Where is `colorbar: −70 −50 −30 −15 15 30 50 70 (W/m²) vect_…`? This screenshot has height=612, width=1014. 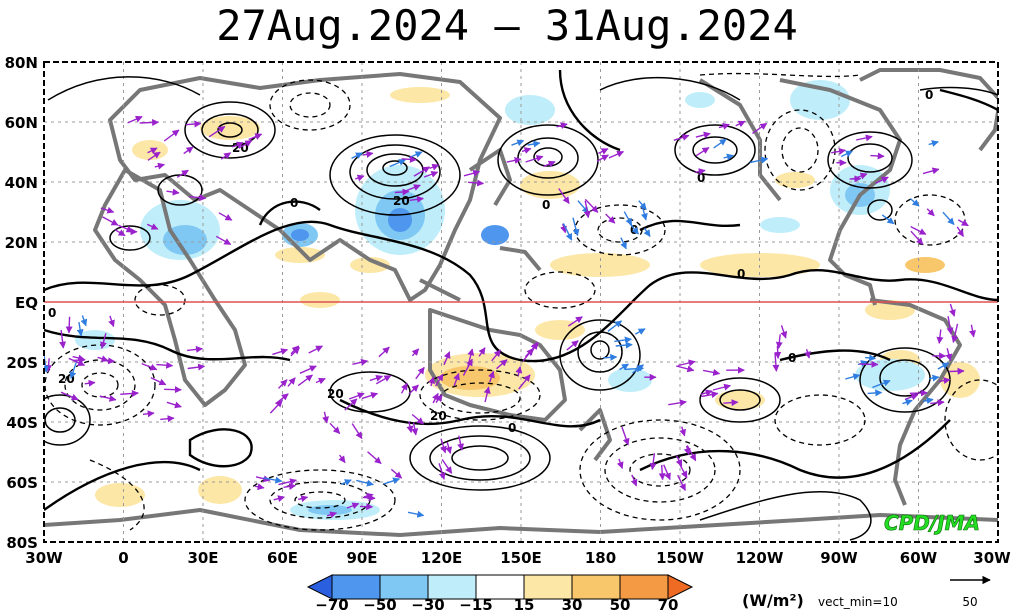
colorbar: −70 −50 −30 −15 15 30 50 70 (W/m²) vect_… is located at coordinates (602, 593).